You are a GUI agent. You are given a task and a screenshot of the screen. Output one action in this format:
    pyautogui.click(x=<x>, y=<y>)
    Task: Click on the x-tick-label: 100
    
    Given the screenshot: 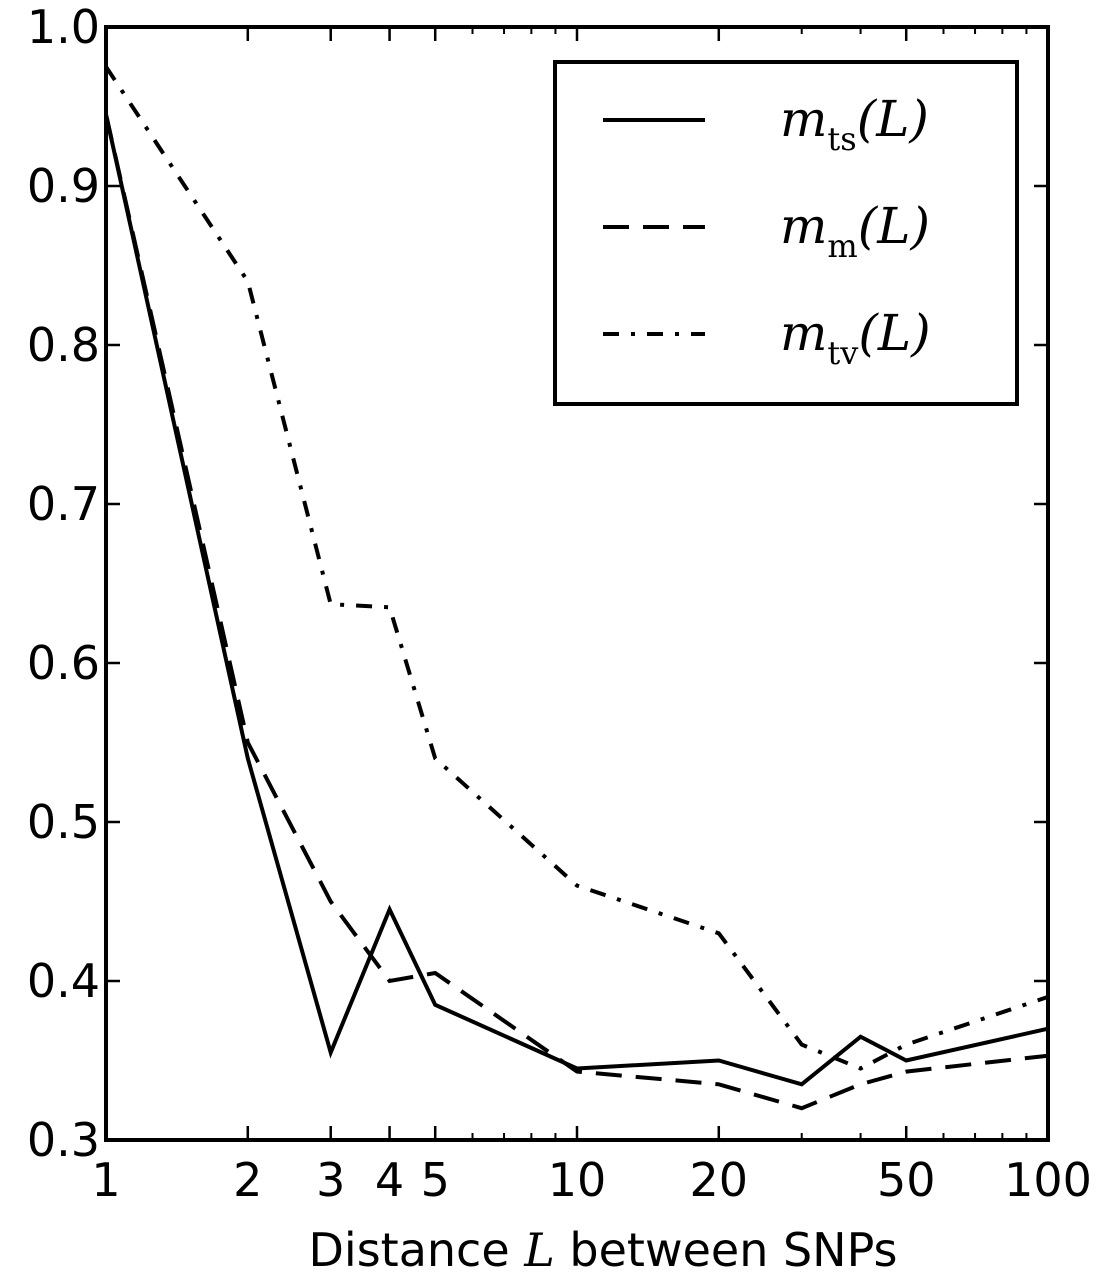 What is the action you would take?
    pyautogui.click(x=1048, y=1180)
    